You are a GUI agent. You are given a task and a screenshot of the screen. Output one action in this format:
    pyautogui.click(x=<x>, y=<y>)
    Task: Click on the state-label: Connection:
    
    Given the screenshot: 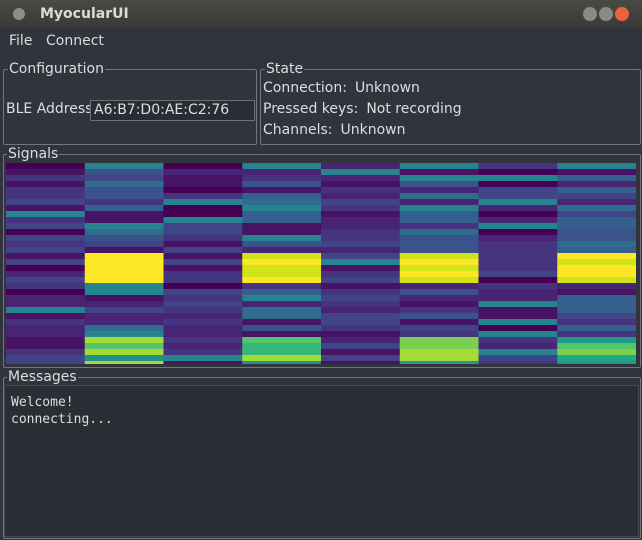 What is the action you would take?
    pyautogui.click(x=305, y=88)
    